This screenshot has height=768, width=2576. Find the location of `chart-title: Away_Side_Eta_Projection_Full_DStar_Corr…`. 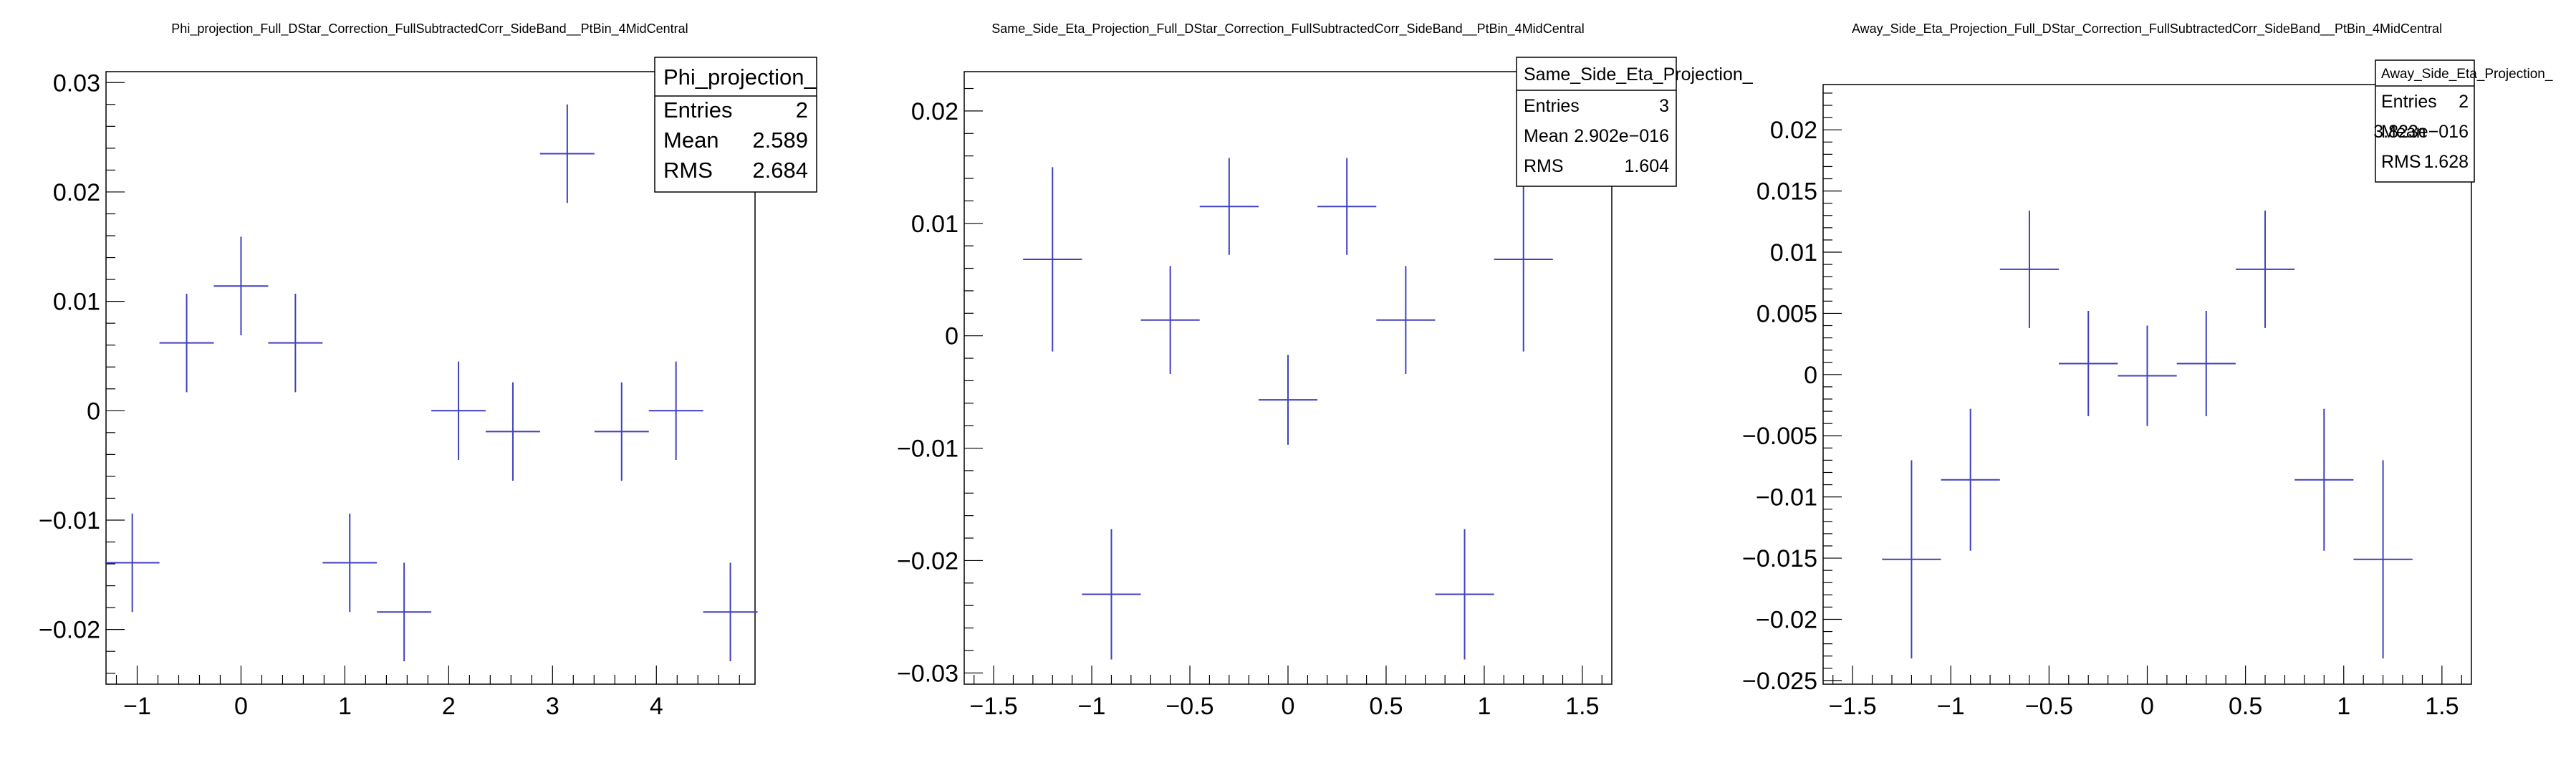

chart-title: Away_Side_Eta_Projection_Full_DStar_Corr… is located at coordinates (2147, 29).